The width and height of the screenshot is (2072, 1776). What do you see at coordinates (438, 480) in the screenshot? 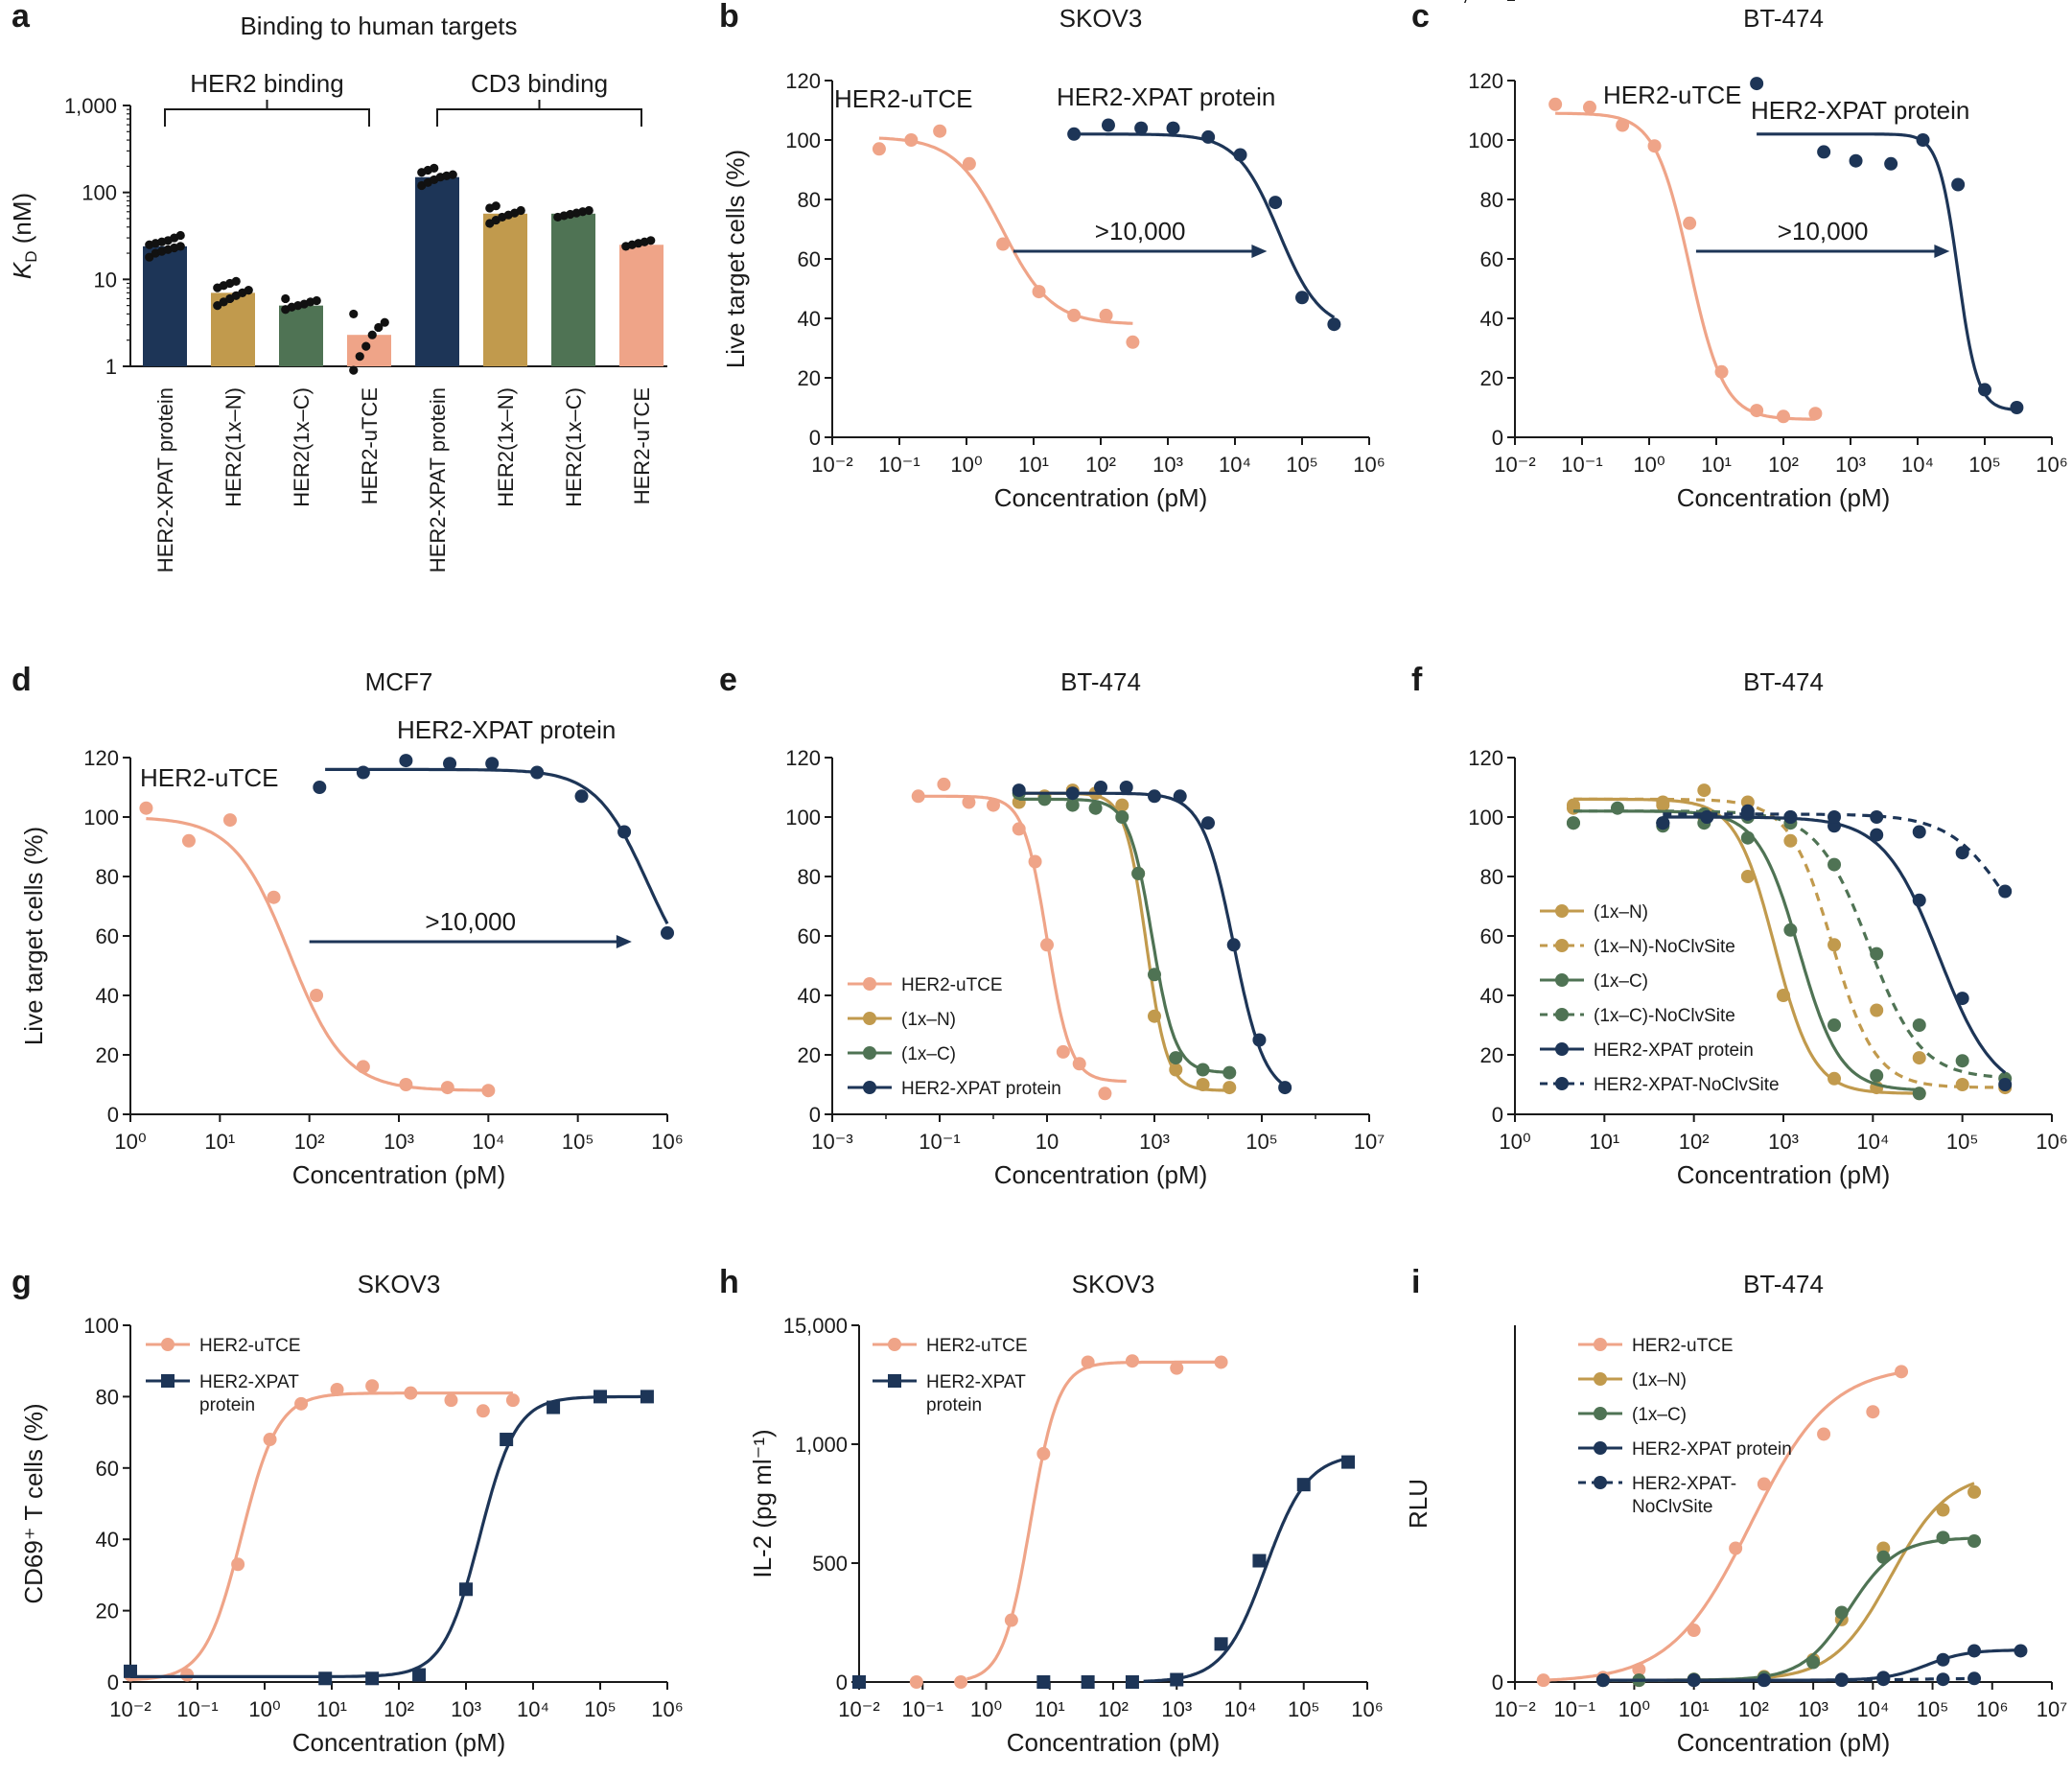
I see `category-label-5: HER2-XPAT protein` at bounding box center [438, 480].